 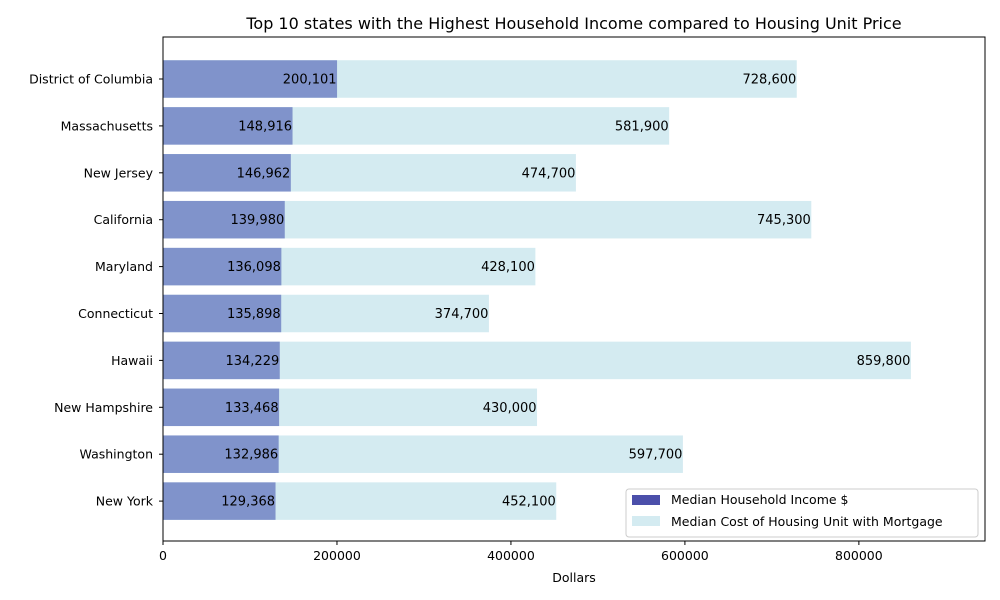 What do you see at coordinates (119, 172) in the screenshot?
I see `y-tick-label: New Jersey` at bounding box center [119, 172].